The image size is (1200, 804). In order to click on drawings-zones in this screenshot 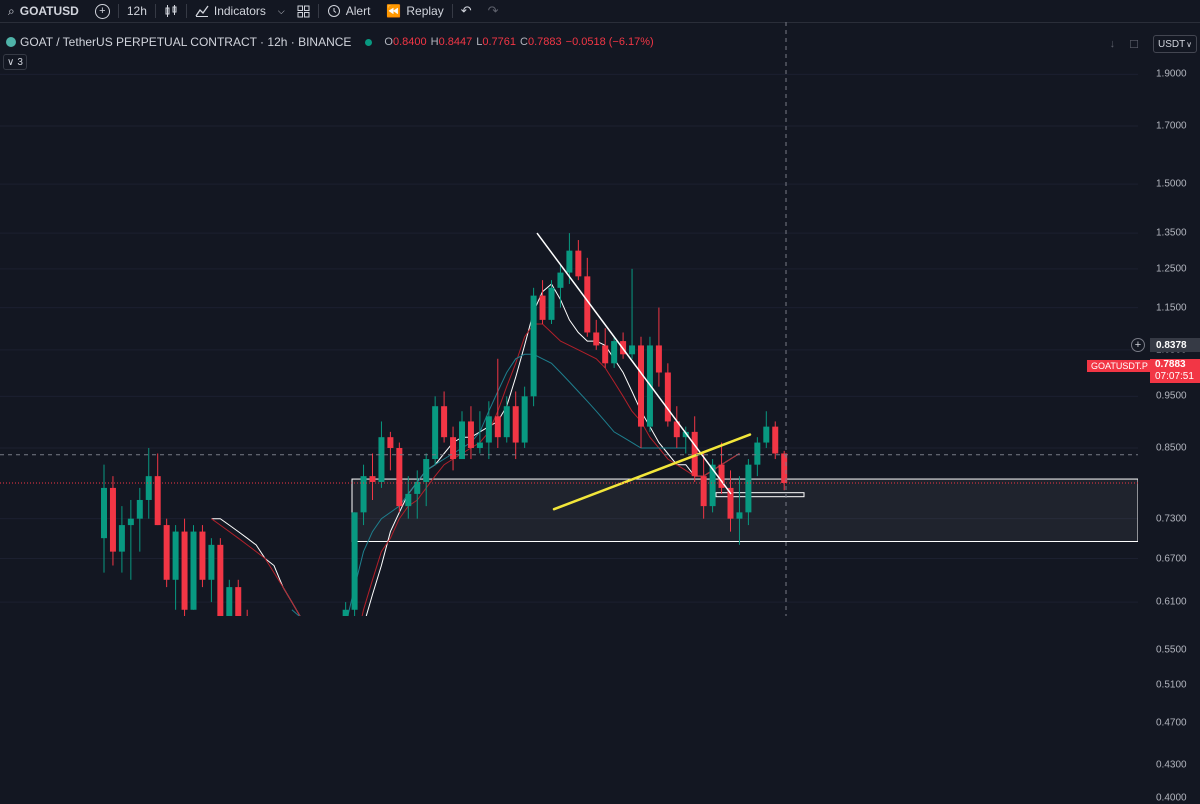, I will do `click(744, 510)`.